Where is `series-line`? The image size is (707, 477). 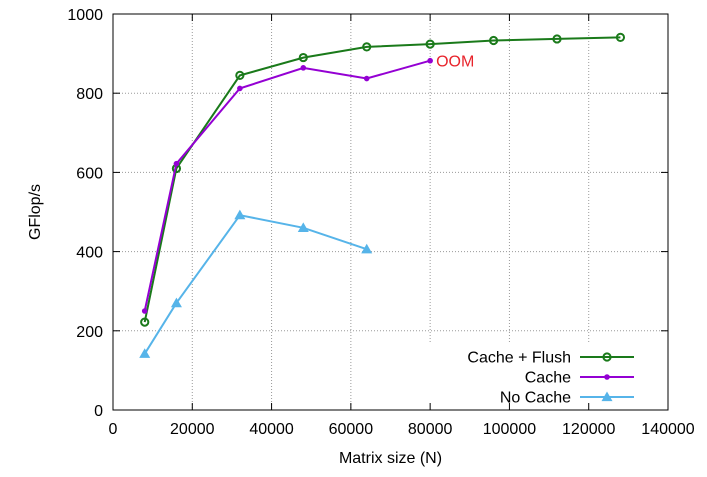 series-line is located at coordinates (255, 284).